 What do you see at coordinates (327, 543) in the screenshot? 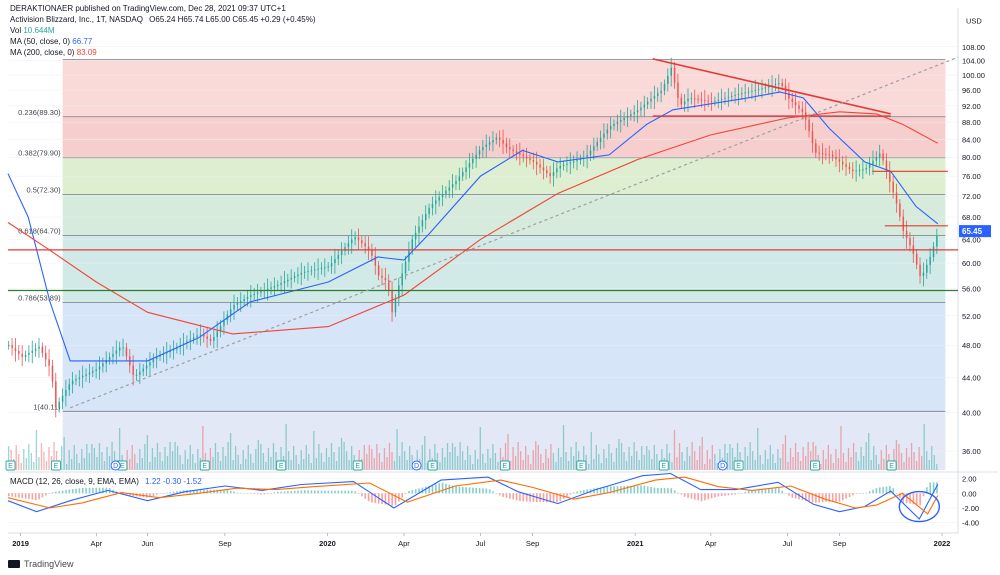
I see `time-tick-label: 2020` at bounding box center [327, 543].